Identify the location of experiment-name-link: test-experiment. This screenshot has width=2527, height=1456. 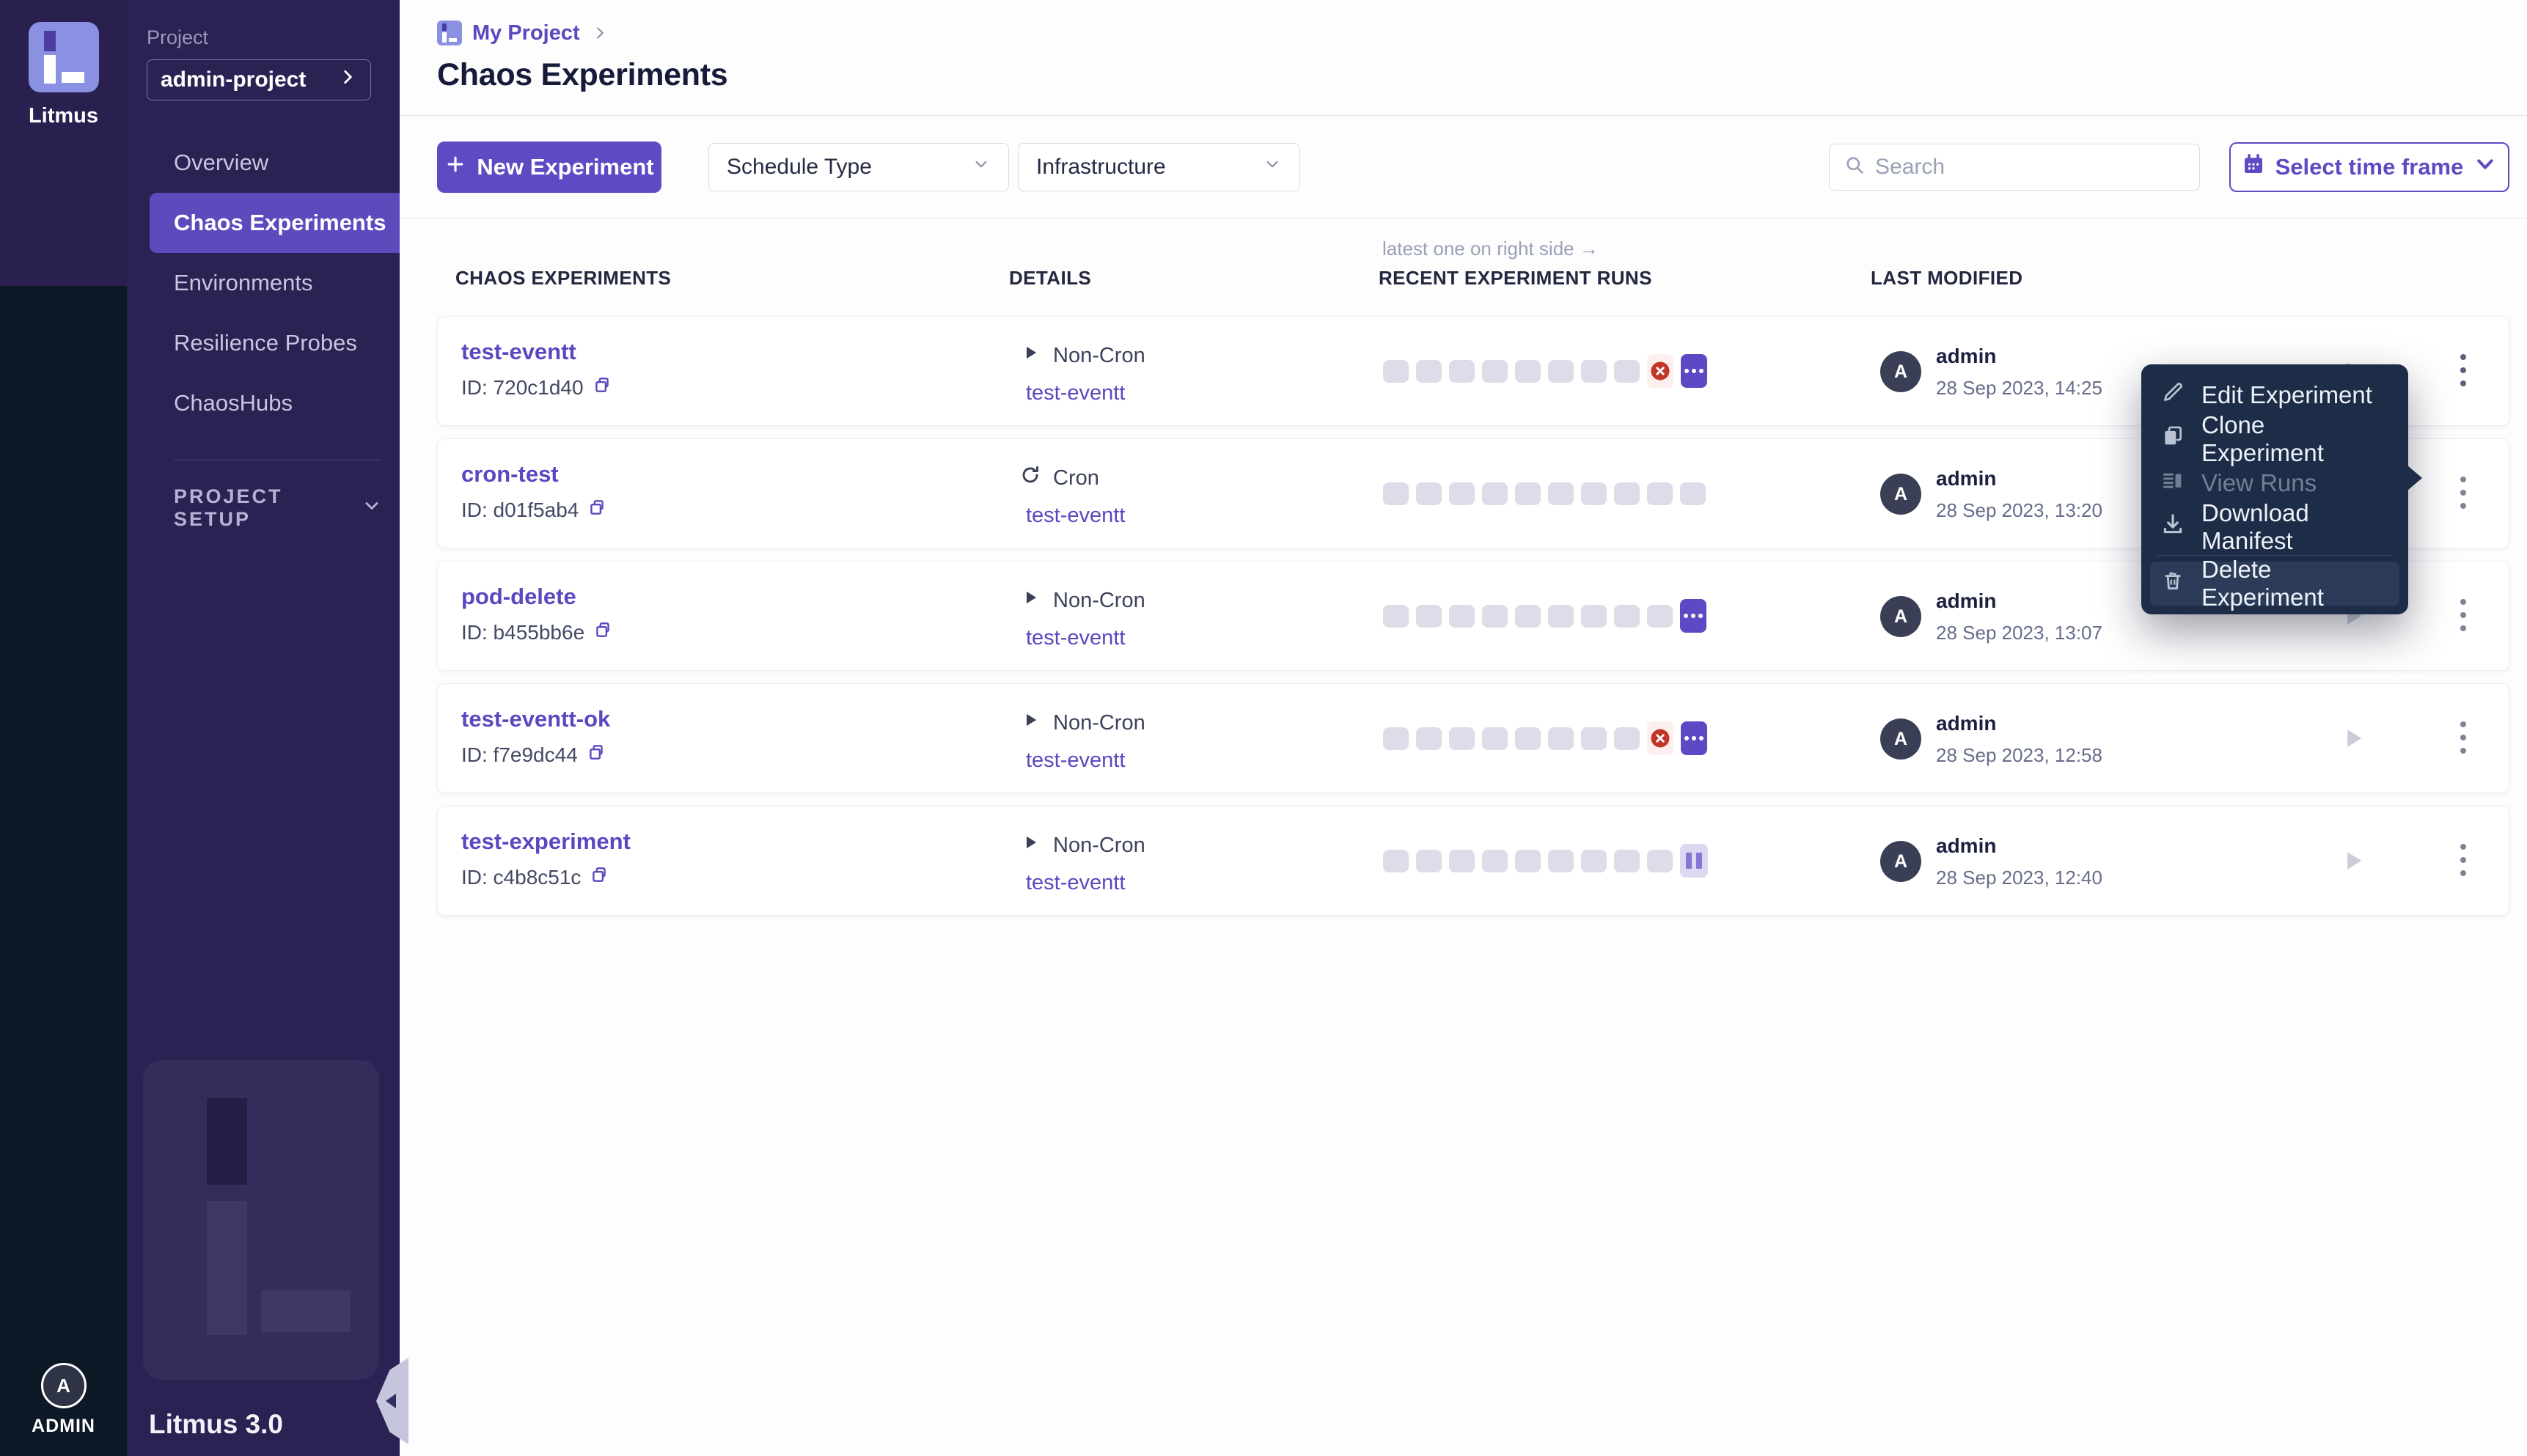
(546, 841).